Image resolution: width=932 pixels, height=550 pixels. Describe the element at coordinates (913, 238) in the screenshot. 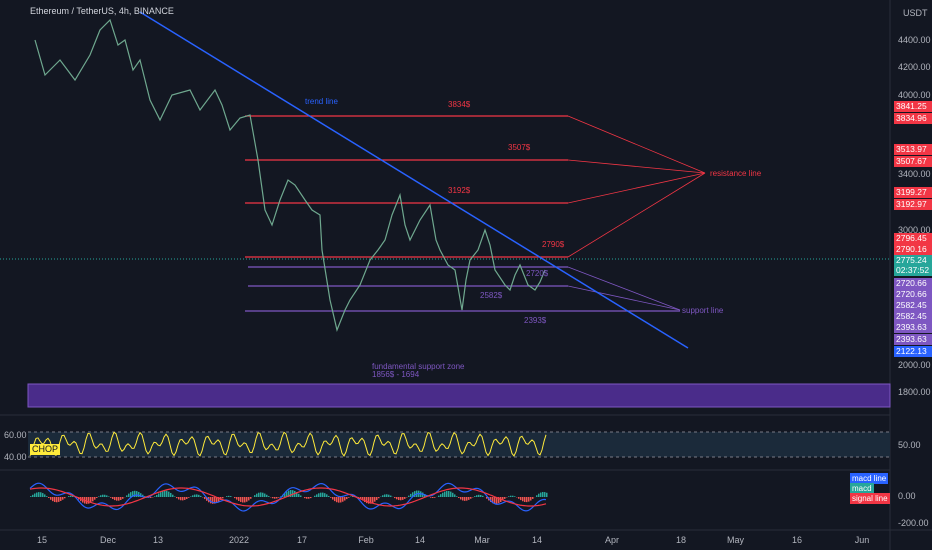

I see `price-tag: 2796.45` at that location.